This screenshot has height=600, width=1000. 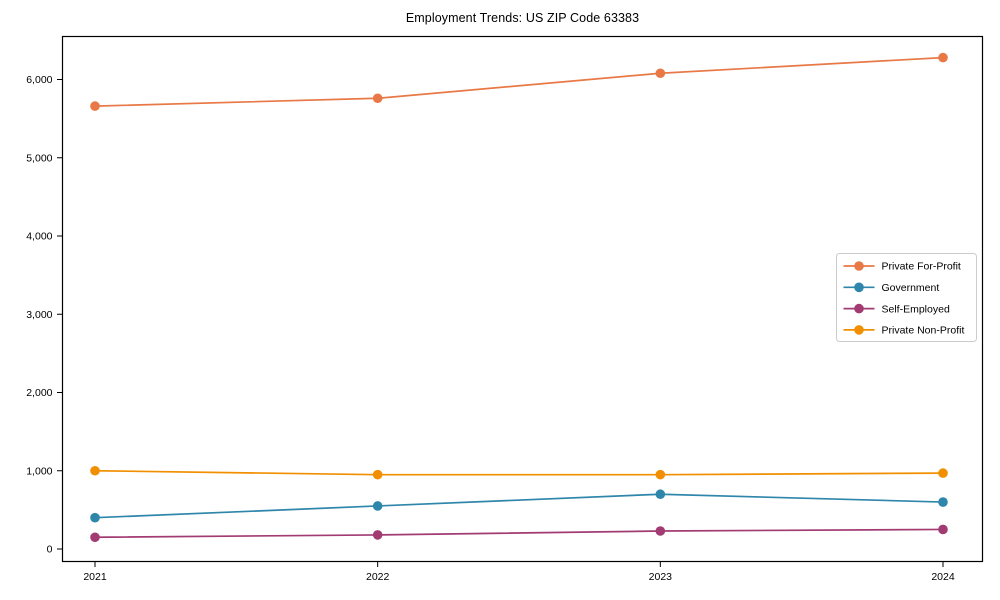 I want to click on legend-label-government: Government, so click(x=911, y=288).